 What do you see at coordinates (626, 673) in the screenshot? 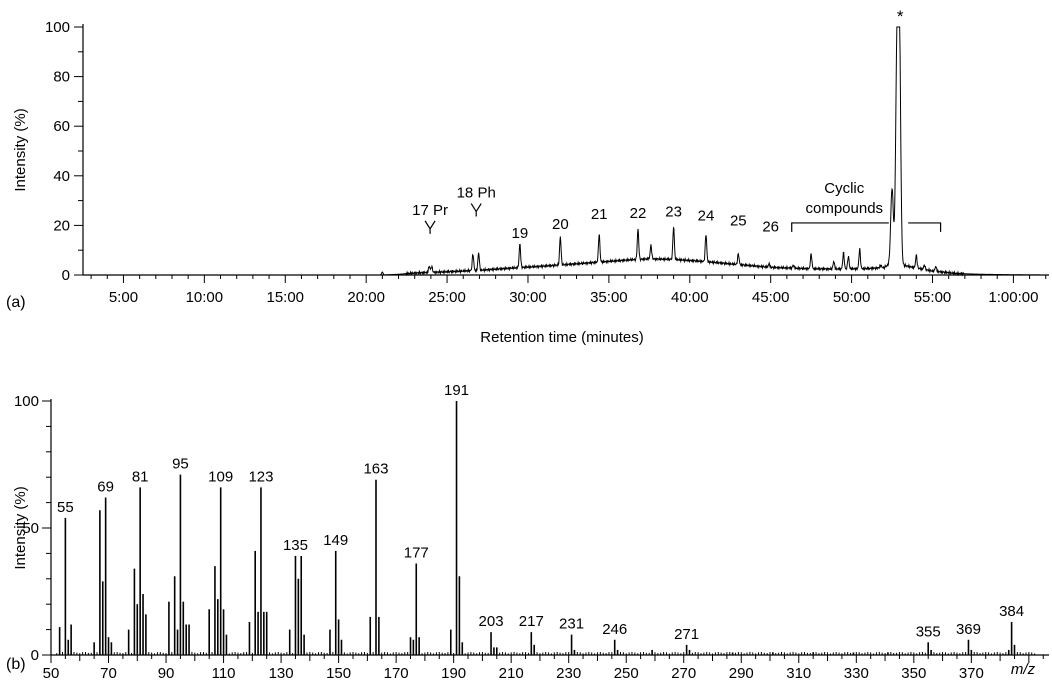
I see `panel-b-x-tick-label: 250` at bounding box center [626, 673].